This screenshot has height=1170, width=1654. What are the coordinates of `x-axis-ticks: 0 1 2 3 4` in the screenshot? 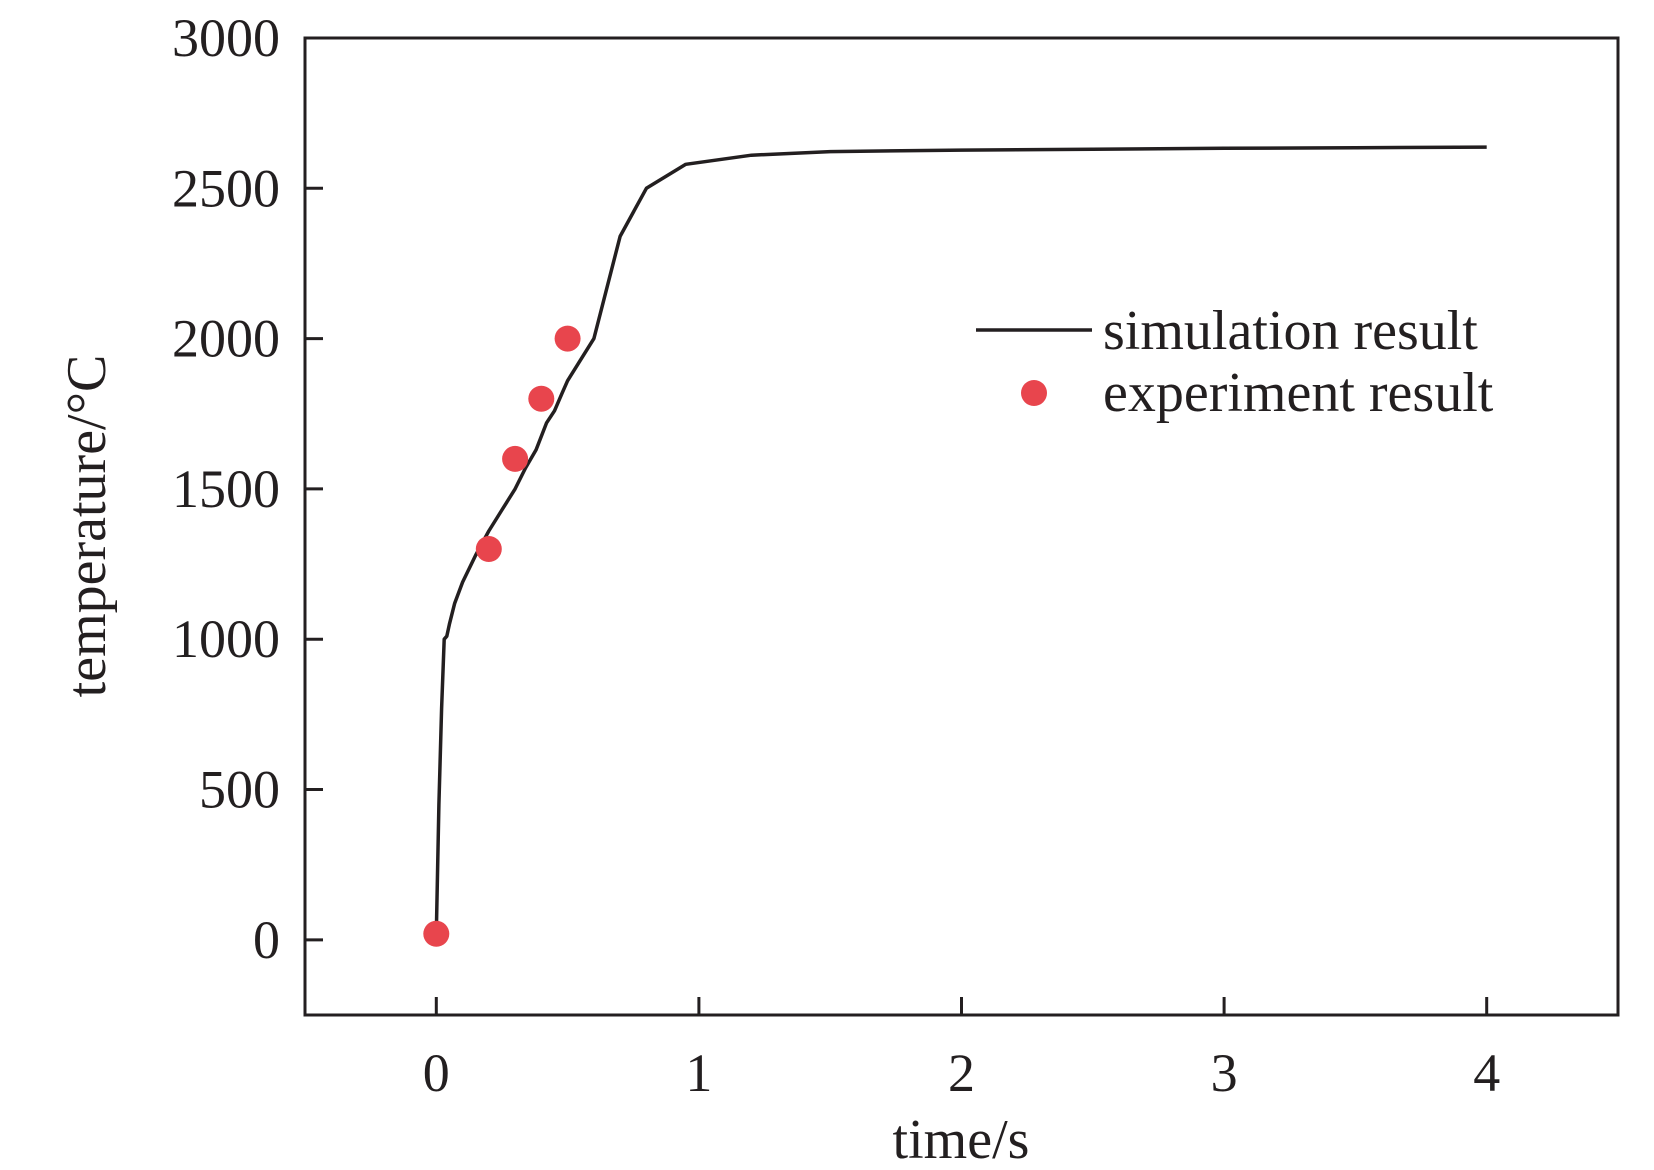 It's located at (961, 1050).